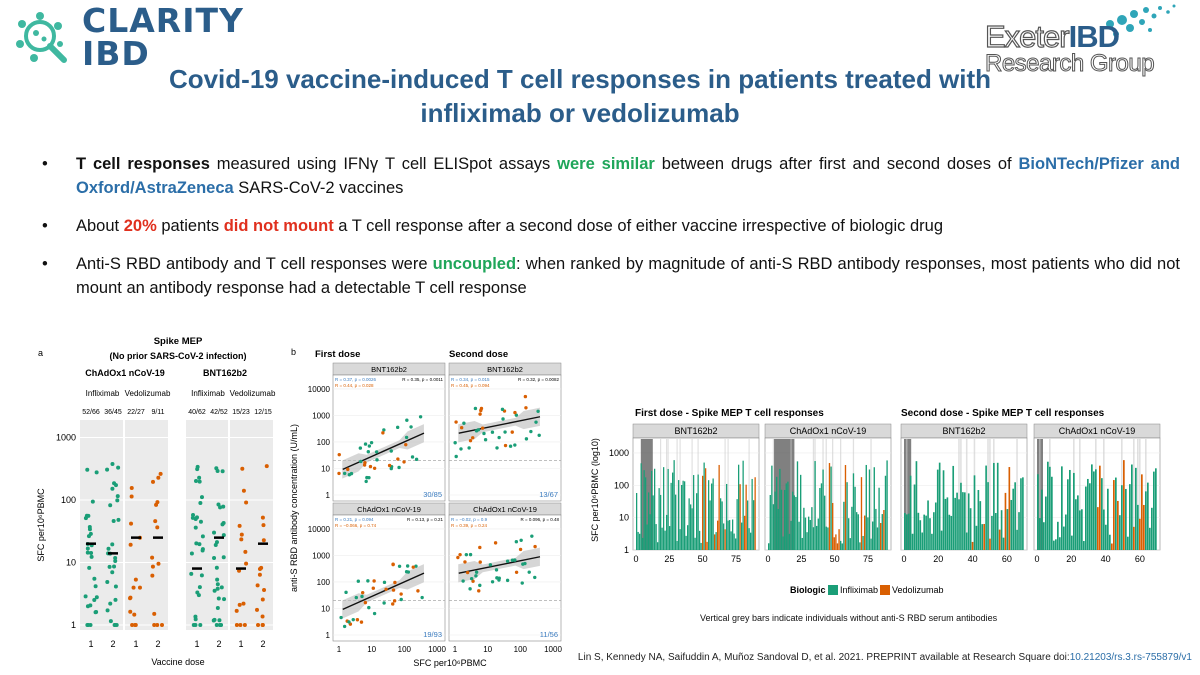  What do you see at coordinates (1130, 657) in the screenshot?
I see `doi-link: 10.21203/rs.3.rs-755879/v1` at bounding box center [1130, 657].